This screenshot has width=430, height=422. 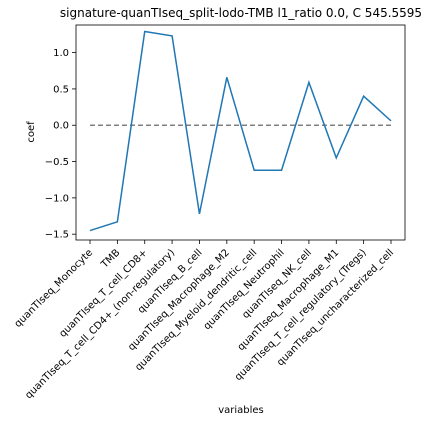 I want to click on x-axis-label: variables, so click(x=241, y=410).